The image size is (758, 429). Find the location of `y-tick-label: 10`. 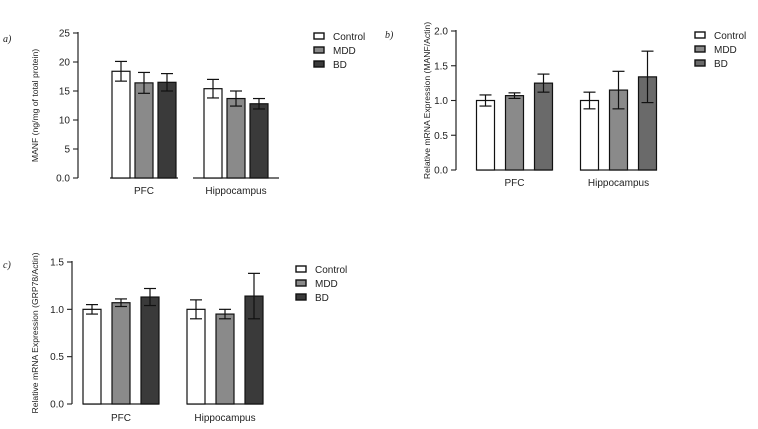

y-tick-label: 10 is located at coordinates (65, 121).